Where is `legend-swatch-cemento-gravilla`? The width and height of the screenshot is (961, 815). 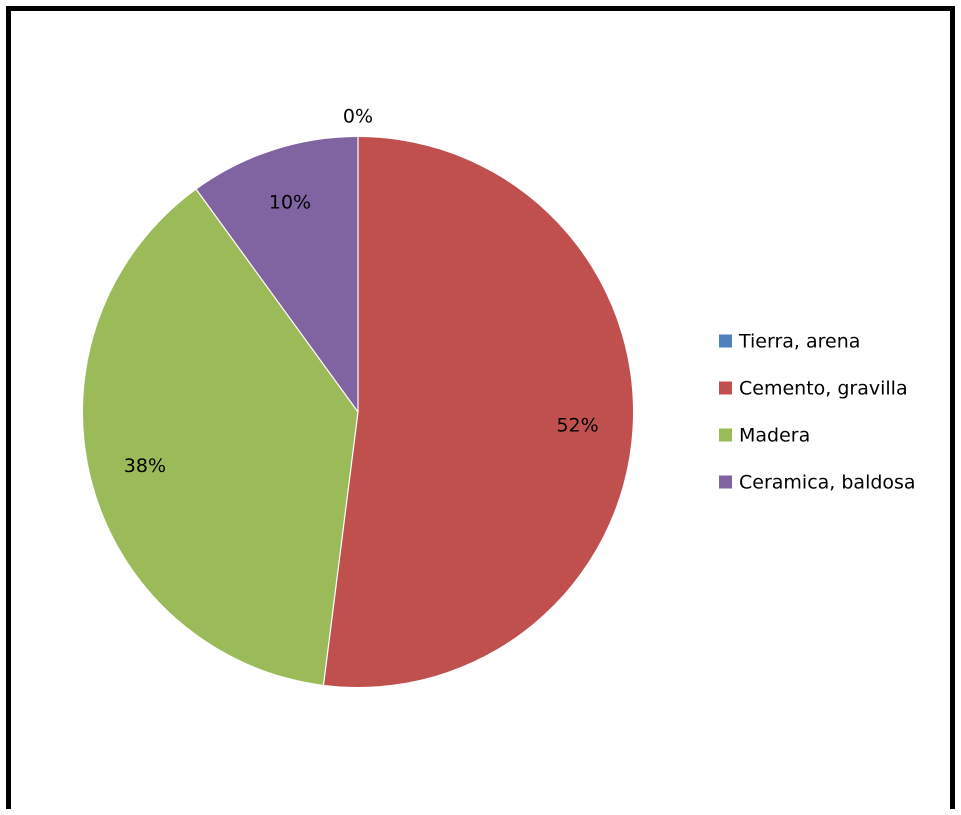
legend-swatch-cemento-gravilla is located at coordinates (725, 388).